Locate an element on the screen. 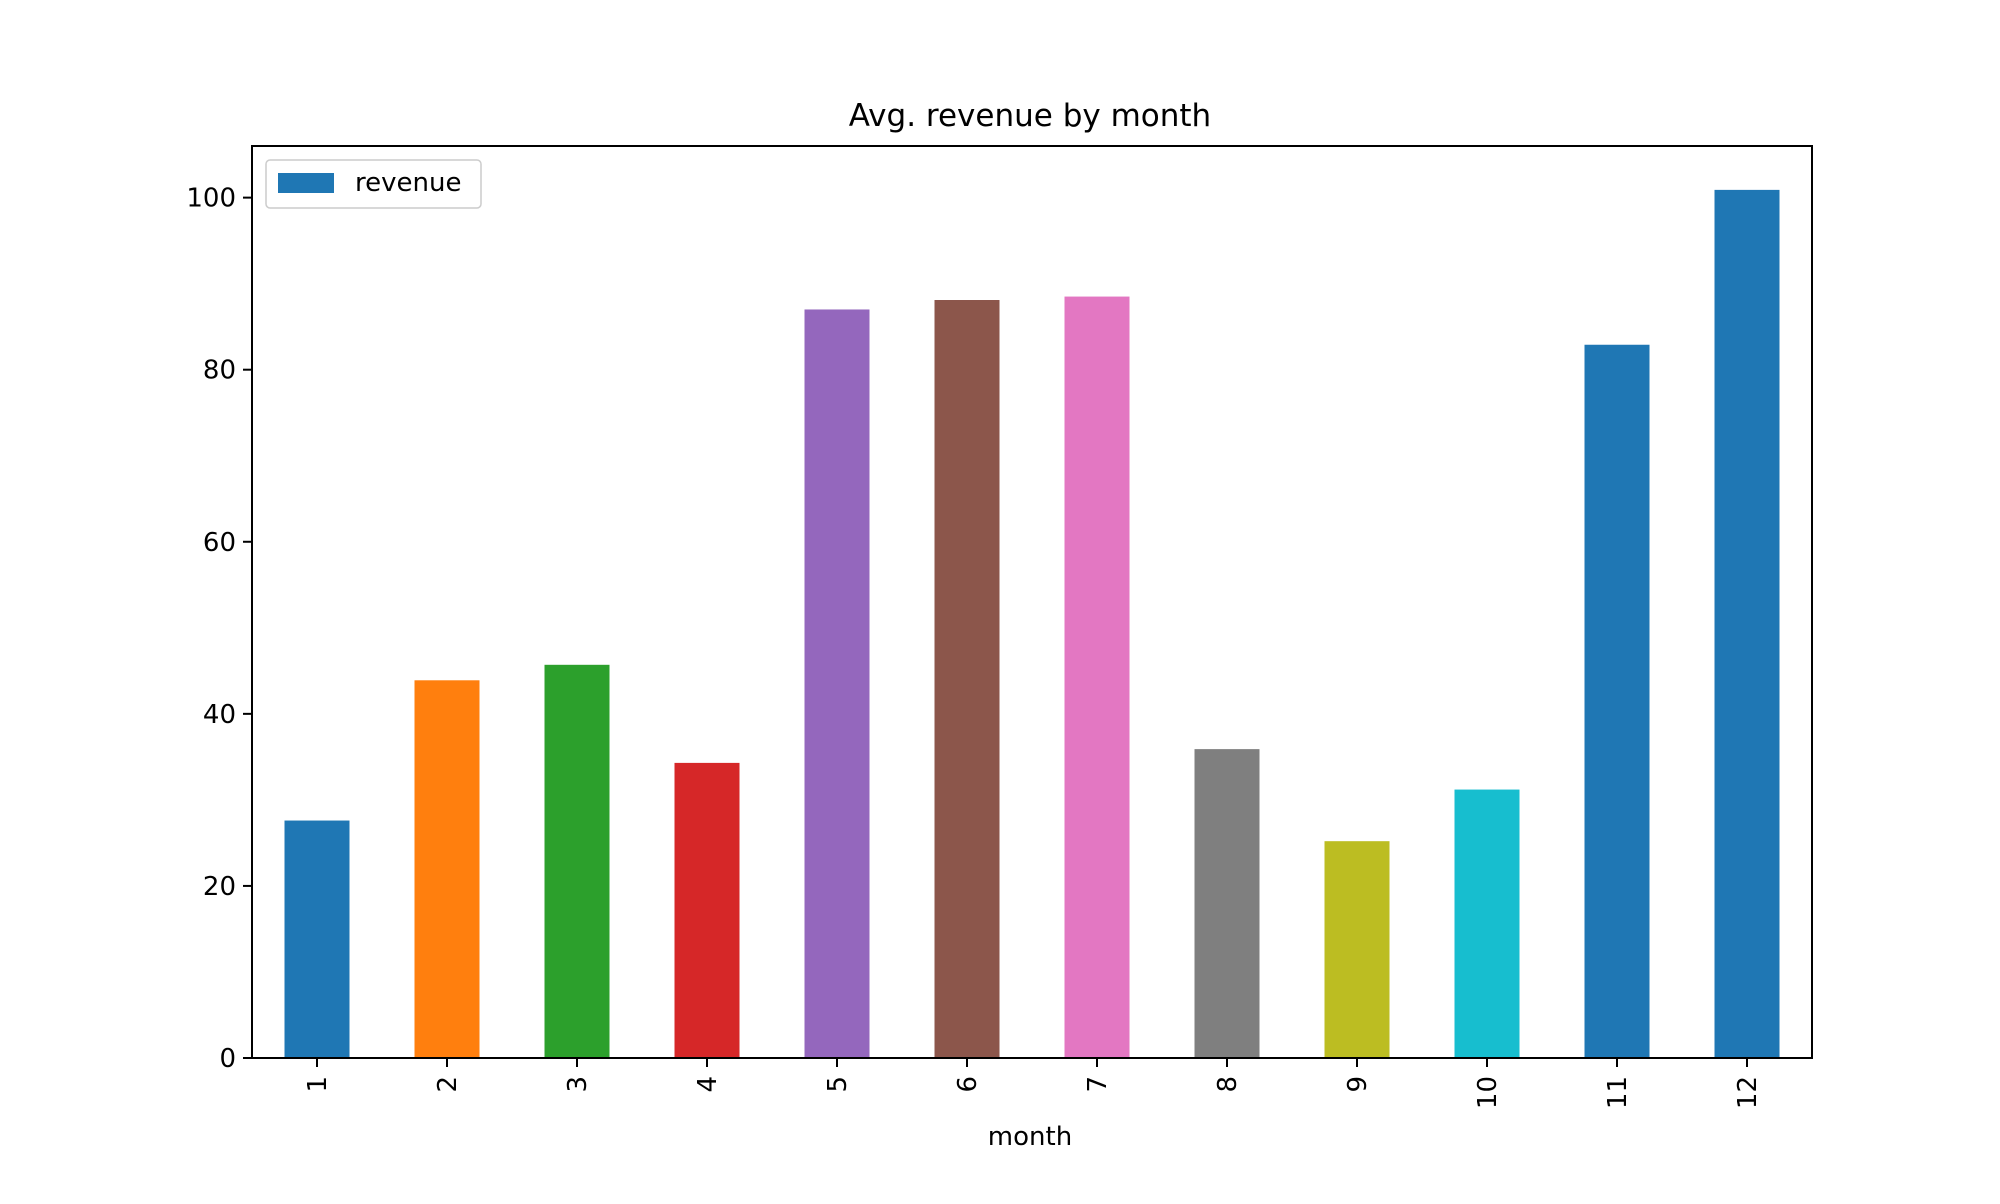 Image resolution: width=2000 pixels, height=1204 pixels. y-tick-label: 20 is located at coordinates (219, 887).